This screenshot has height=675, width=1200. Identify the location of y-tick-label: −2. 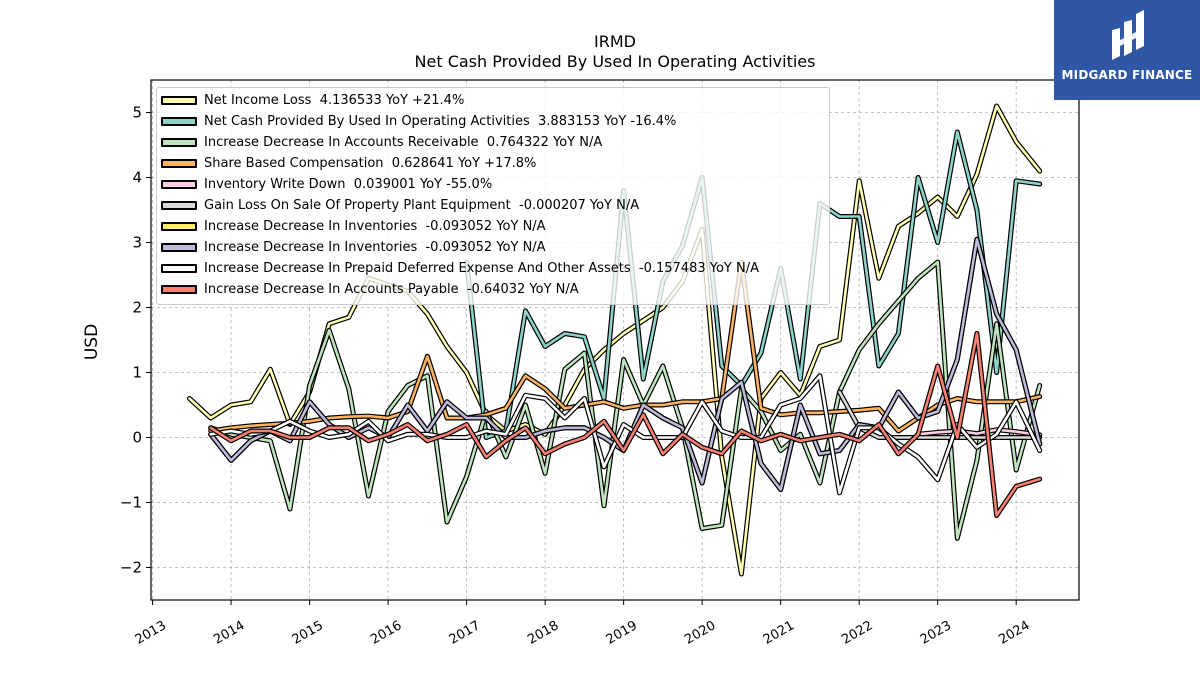
(131, 568).